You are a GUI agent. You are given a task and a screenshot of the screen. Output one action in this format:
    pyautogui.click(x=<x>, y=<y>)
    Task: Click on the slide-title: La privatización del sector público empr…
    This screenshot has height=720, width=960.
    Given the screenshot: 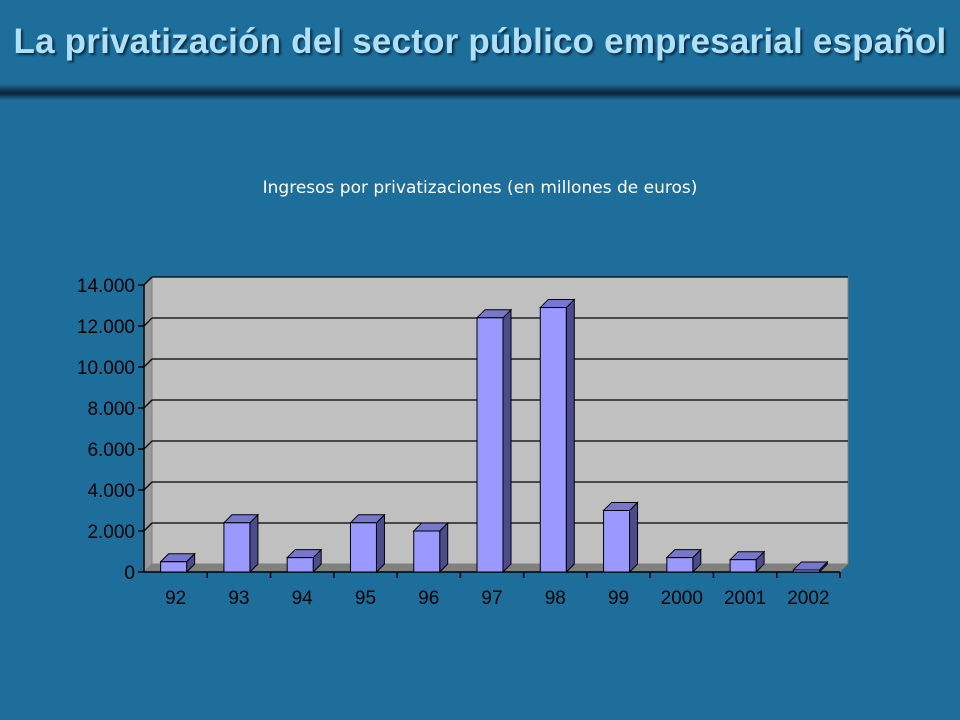 What is the action you would take?
    pyautogui.click(x=480, y=41)
    